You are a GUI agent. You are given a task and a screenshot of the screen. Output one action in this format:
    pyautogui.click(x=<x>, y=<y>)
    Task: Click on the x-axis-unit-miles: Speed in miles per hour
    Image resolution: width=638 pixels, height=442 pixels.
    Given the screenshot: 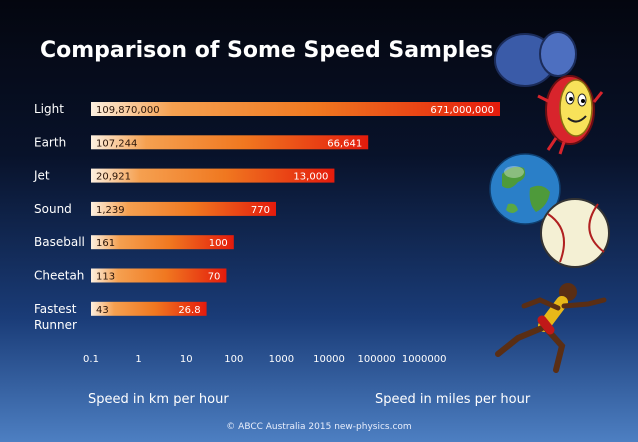 What is the action you would take?
    pyautogui.click(x=453, y=399)
    